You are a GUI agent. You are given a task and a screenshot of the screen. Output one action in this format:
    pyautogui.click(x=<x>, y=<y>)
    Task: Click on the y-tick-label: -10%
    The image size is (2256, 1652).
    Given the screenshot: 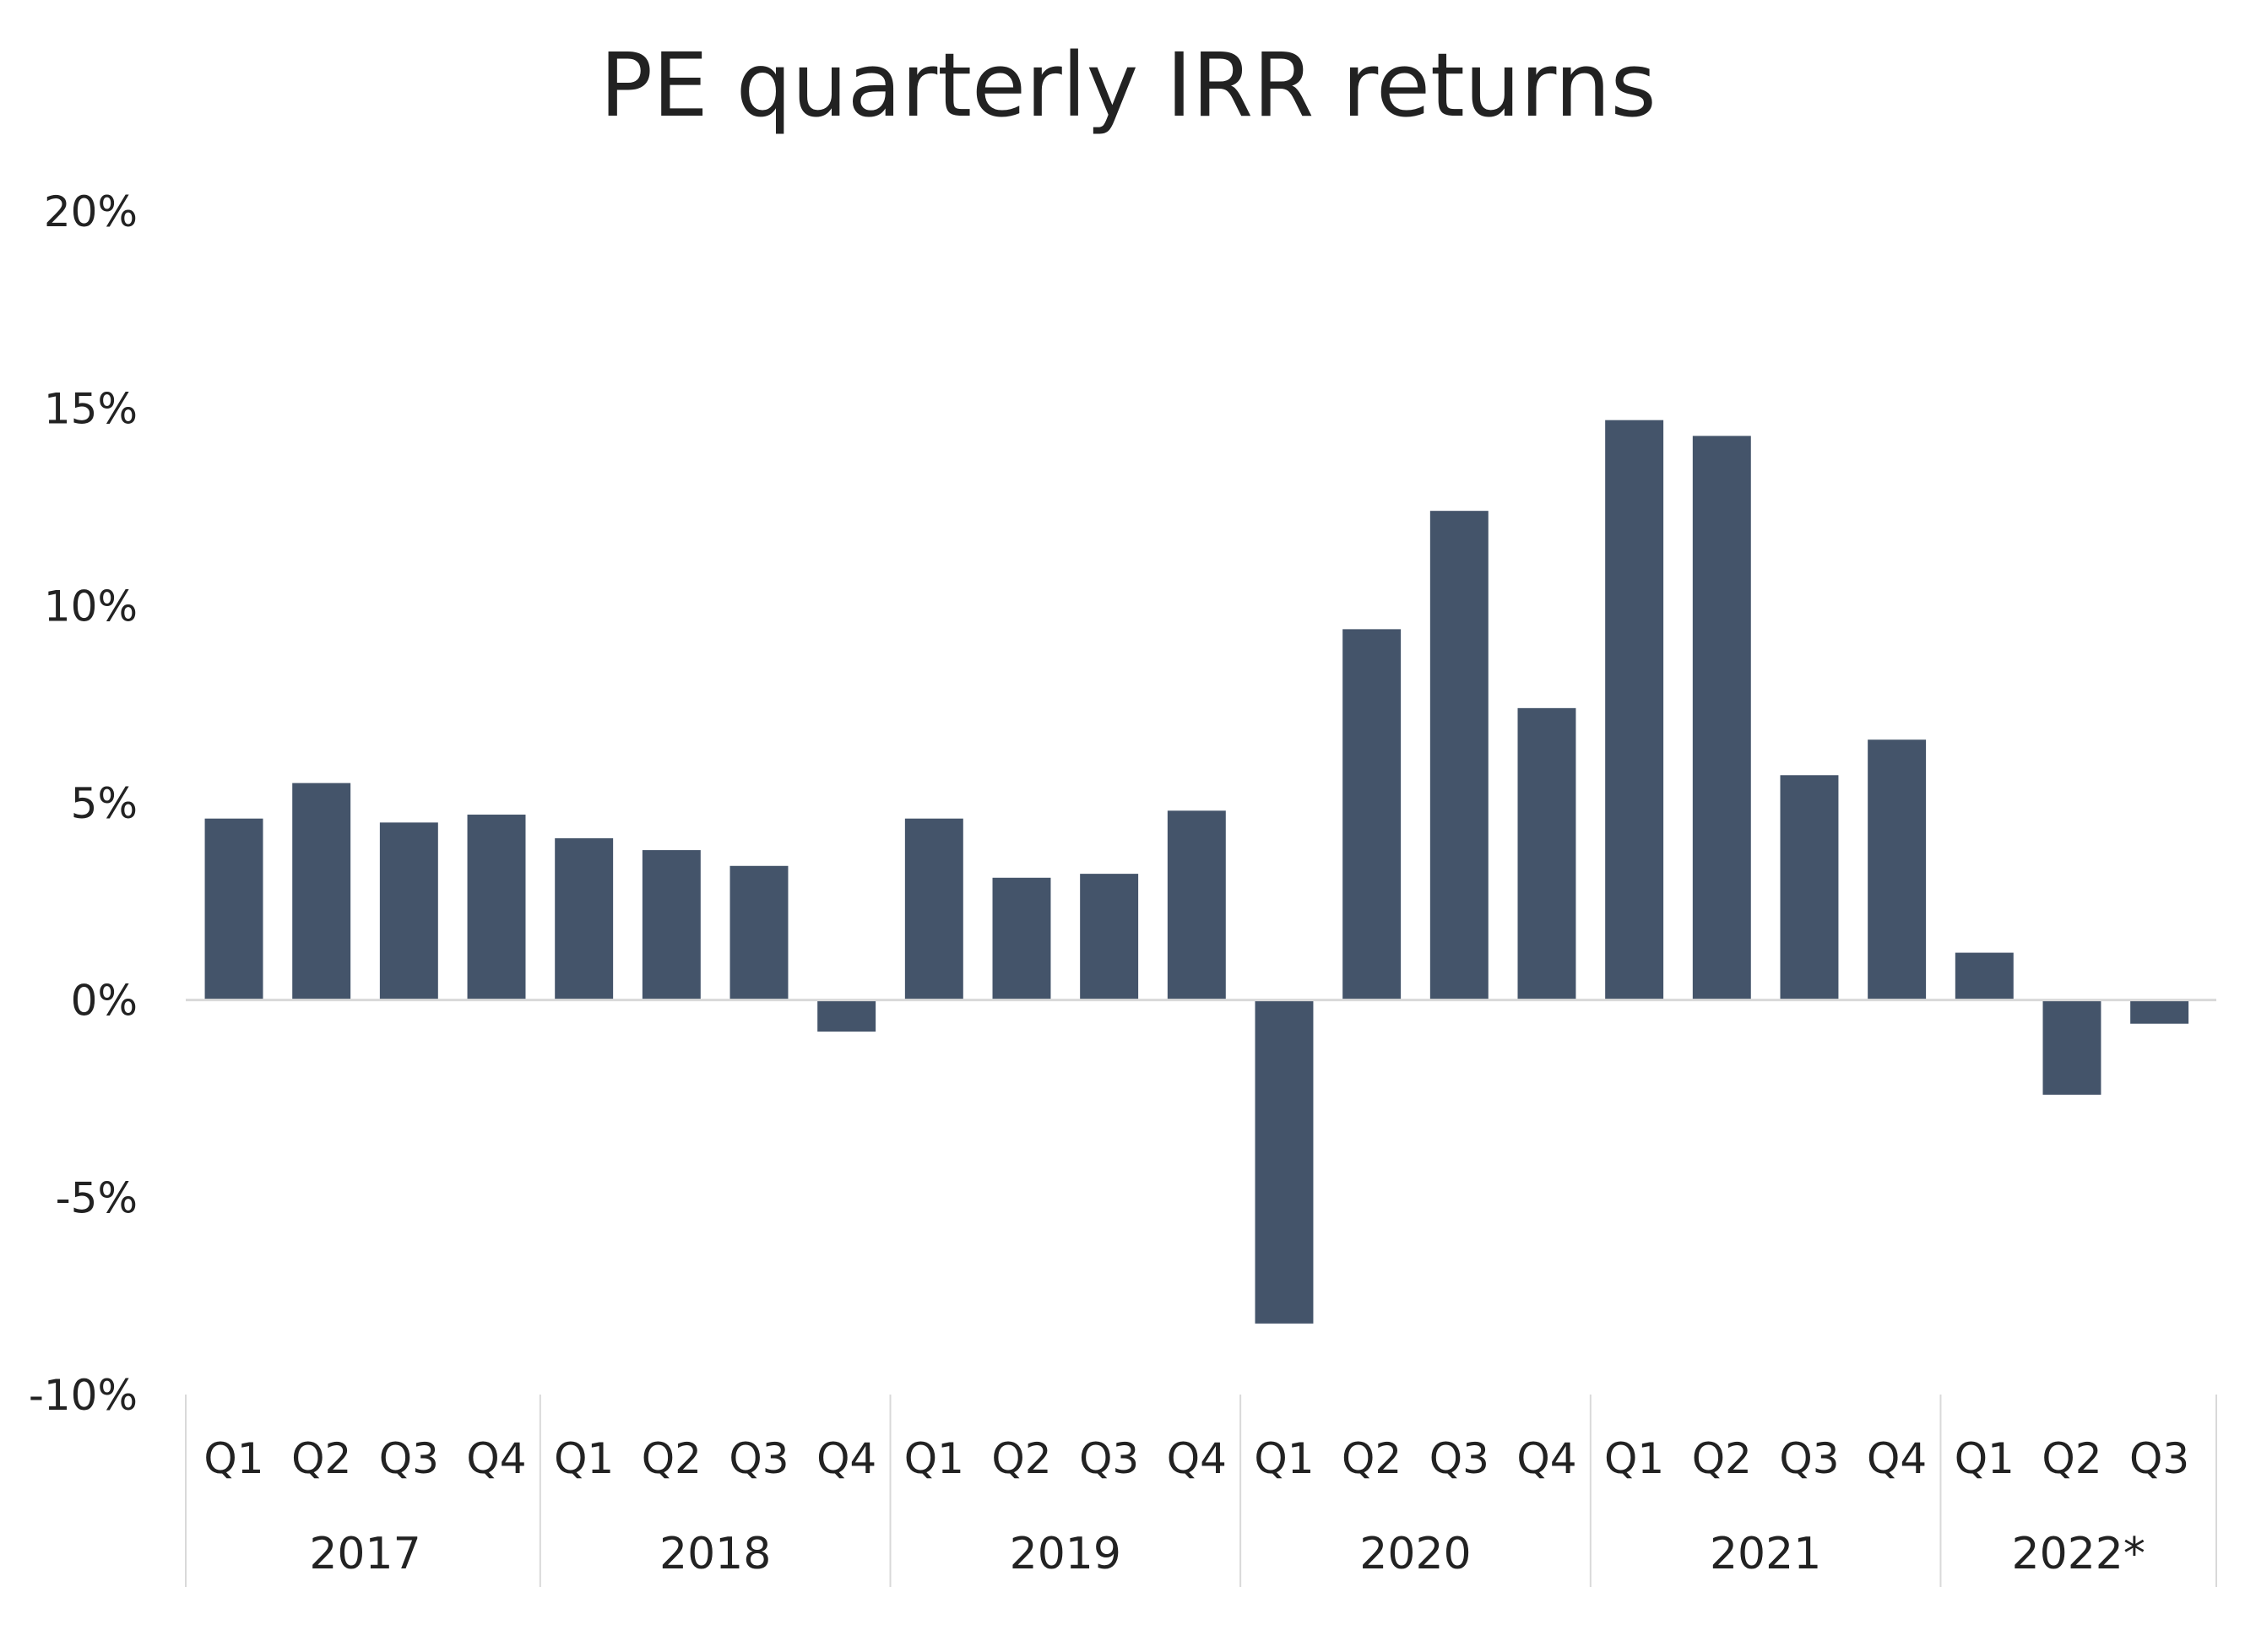 What is the action you would take?
    pyautogui.click(x=83, y=1395)
    